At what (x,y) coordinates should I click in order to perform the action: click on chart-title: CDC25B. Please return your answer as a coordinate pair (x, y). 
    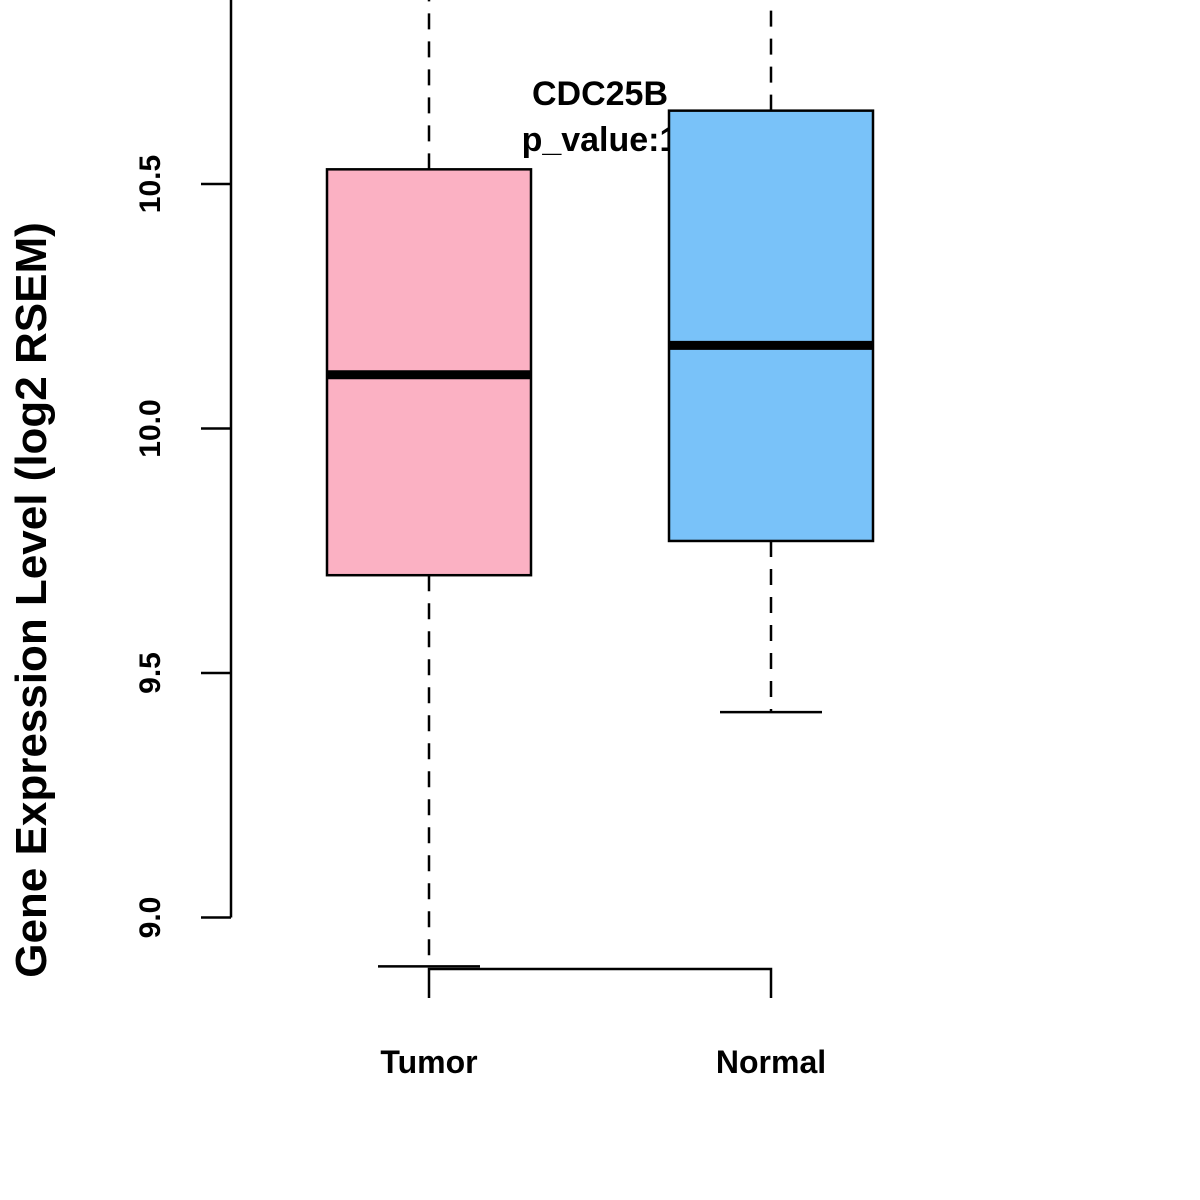
    Looking at the image, I should click on (600, 94).